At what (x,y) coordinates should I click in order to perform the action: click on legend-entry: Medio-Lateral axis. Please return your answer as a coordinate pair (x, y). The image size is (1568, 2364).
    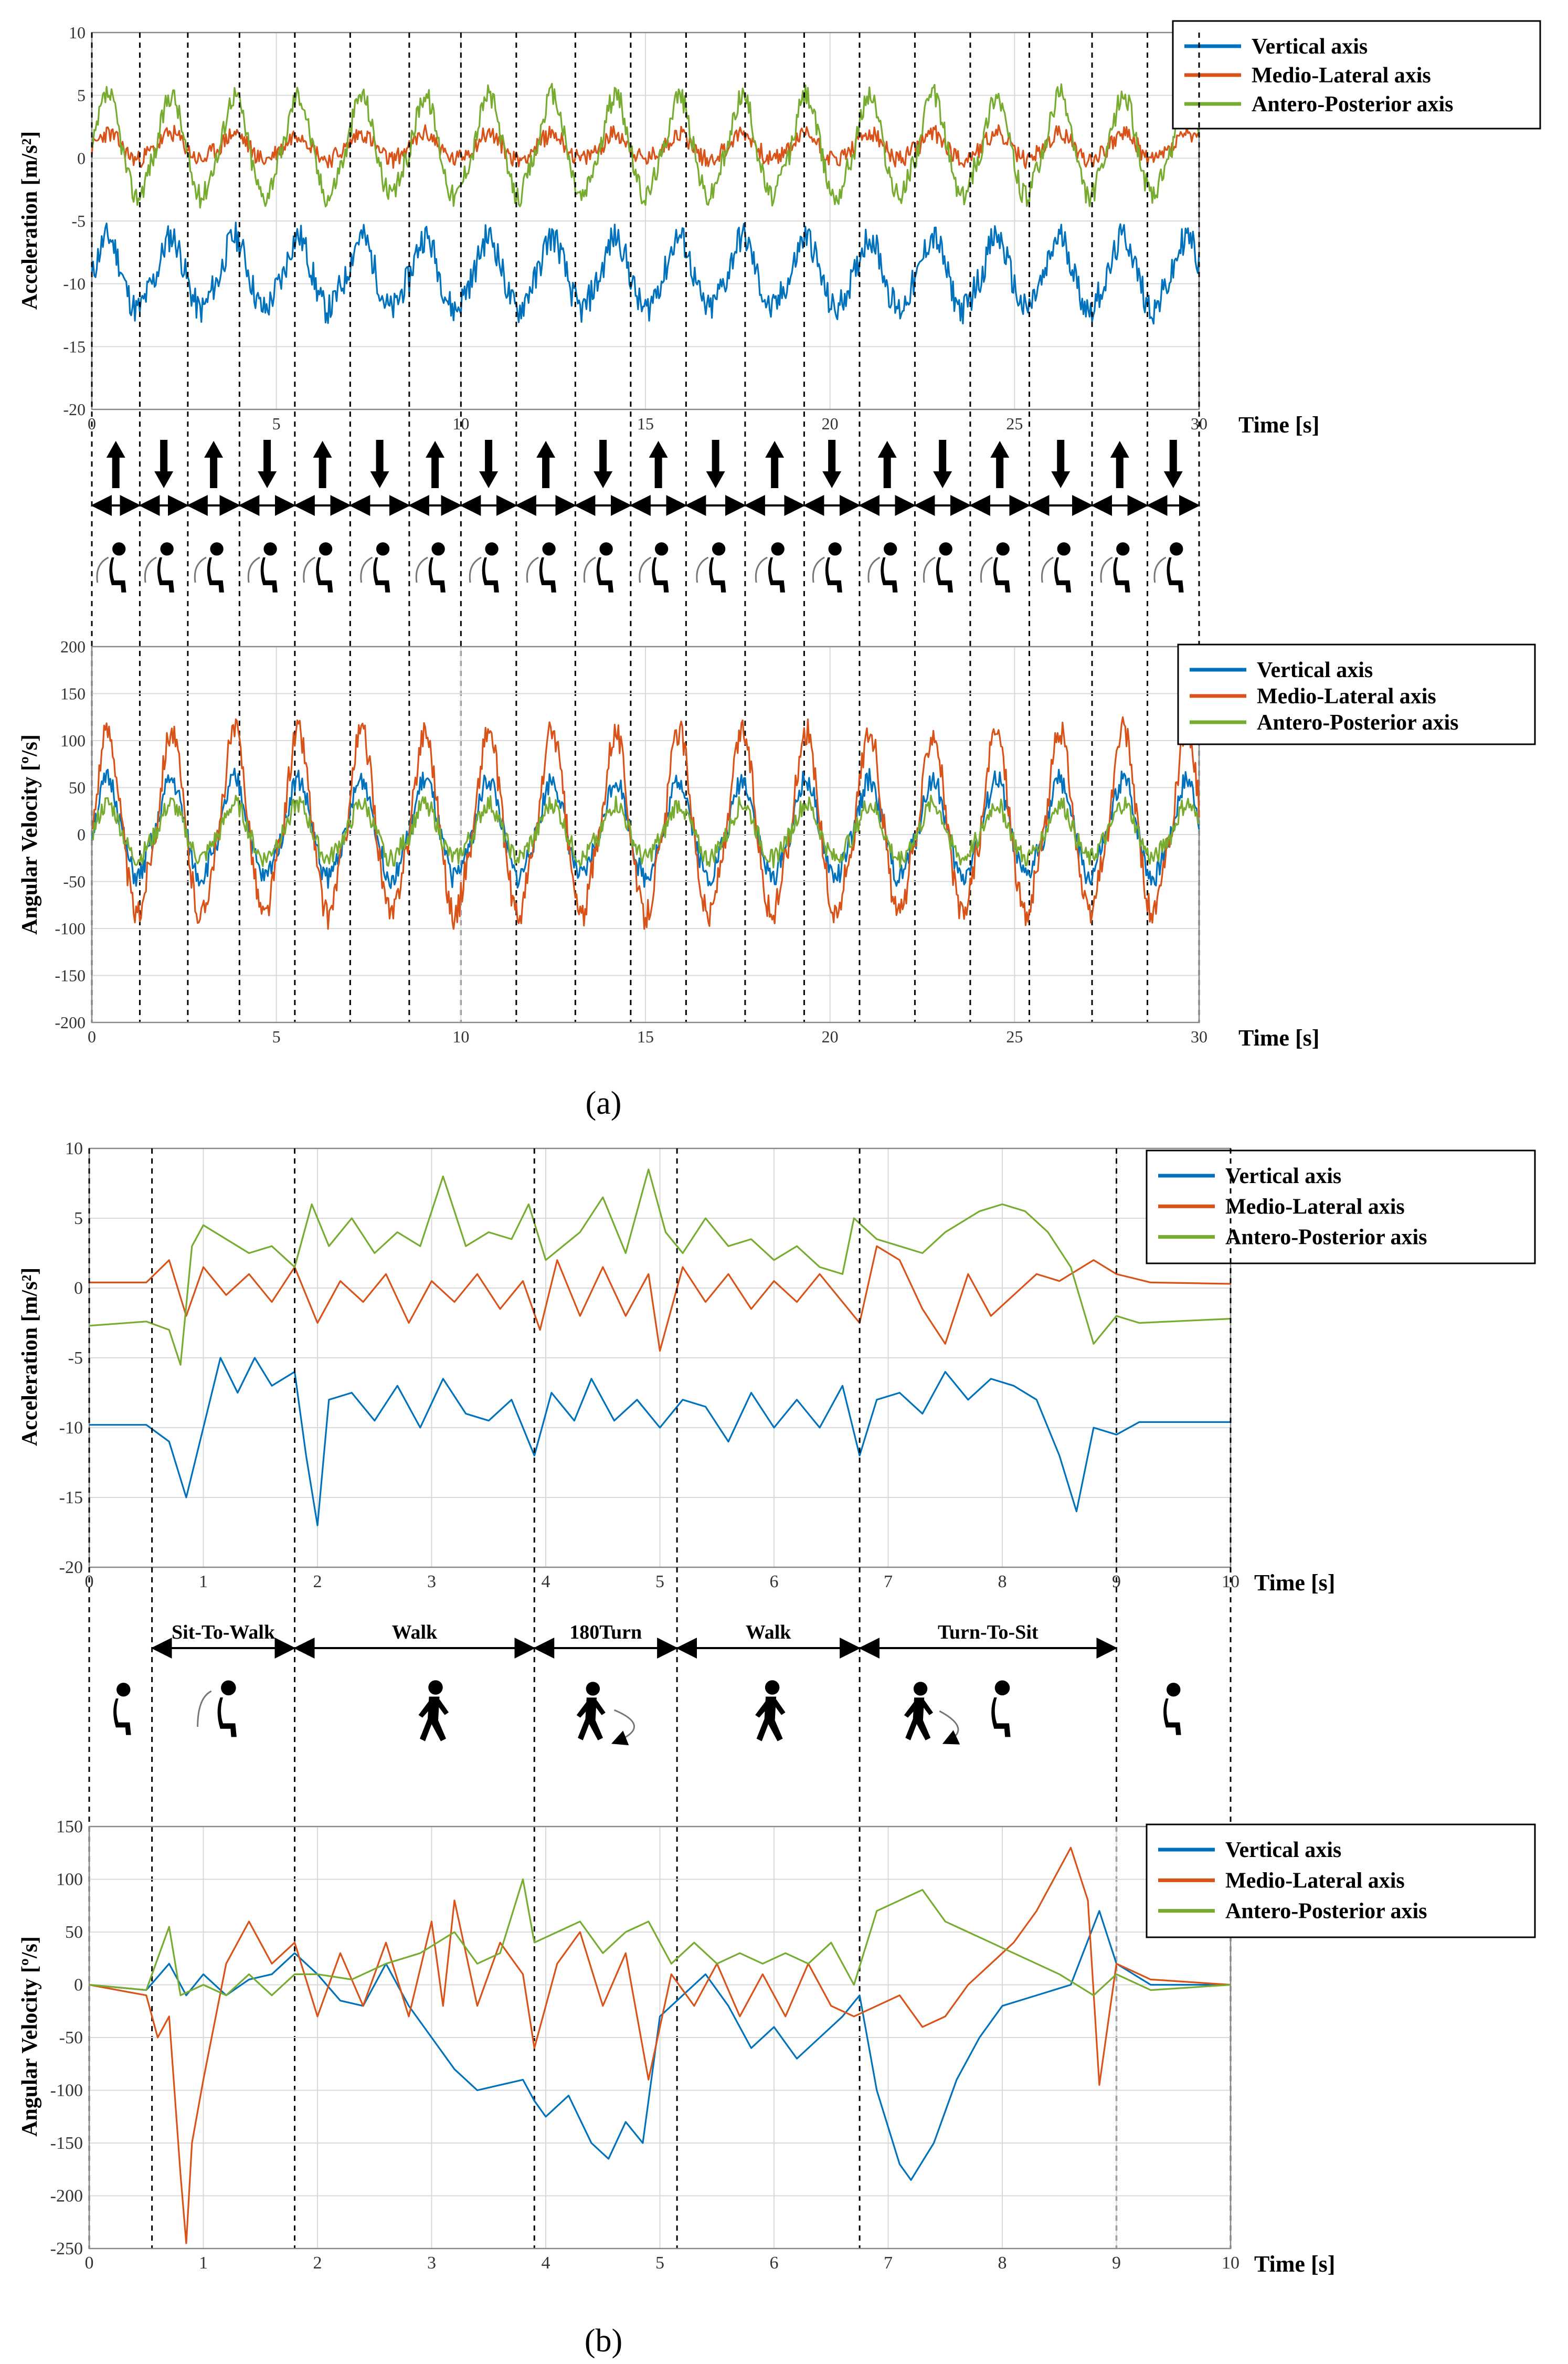
    Looking at the image, I should click on (1315, 1207).